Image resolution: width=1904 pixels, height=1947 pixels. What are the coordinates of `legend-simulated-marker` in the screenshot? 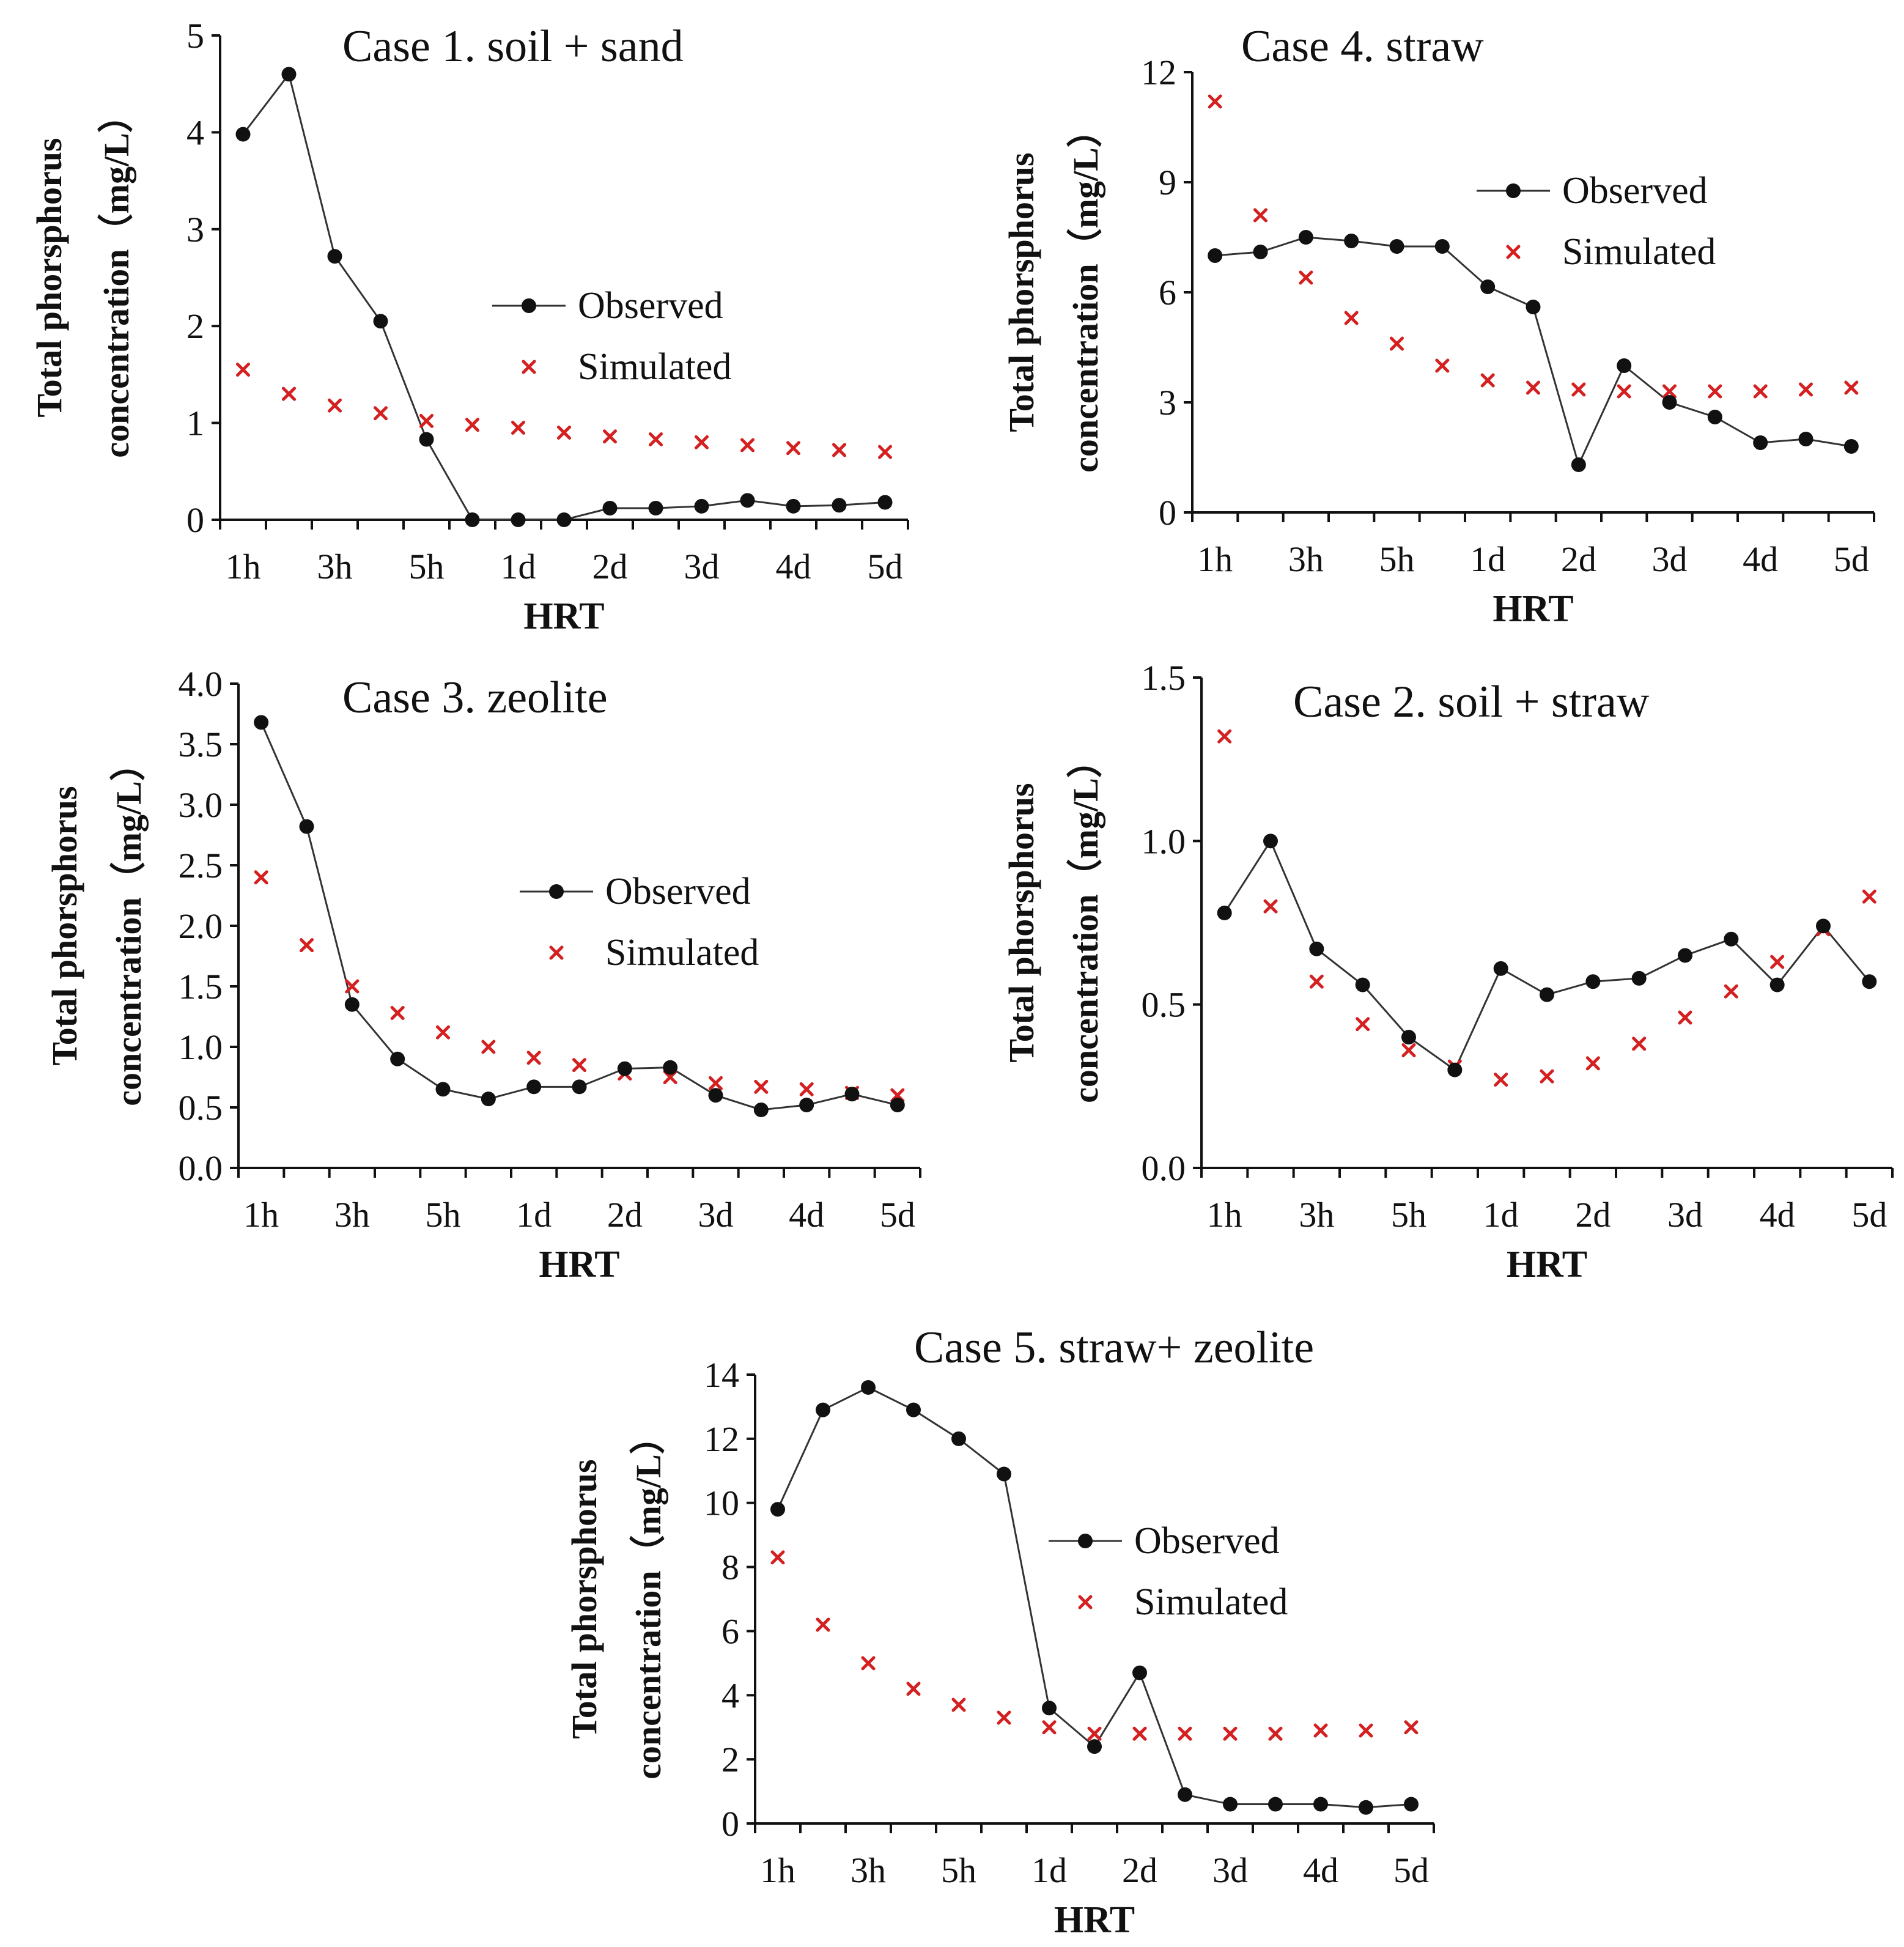 It's located at (1085, 1602).